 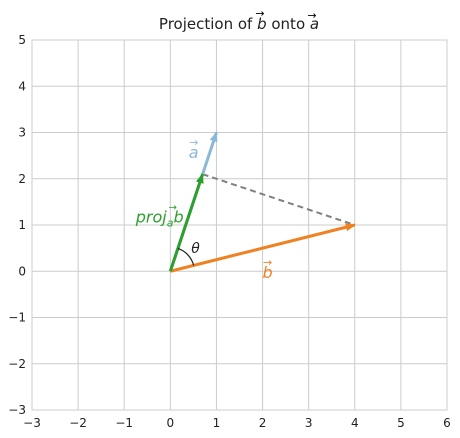 I want to click on projection-dashed-line, so click(x=279, y=199).